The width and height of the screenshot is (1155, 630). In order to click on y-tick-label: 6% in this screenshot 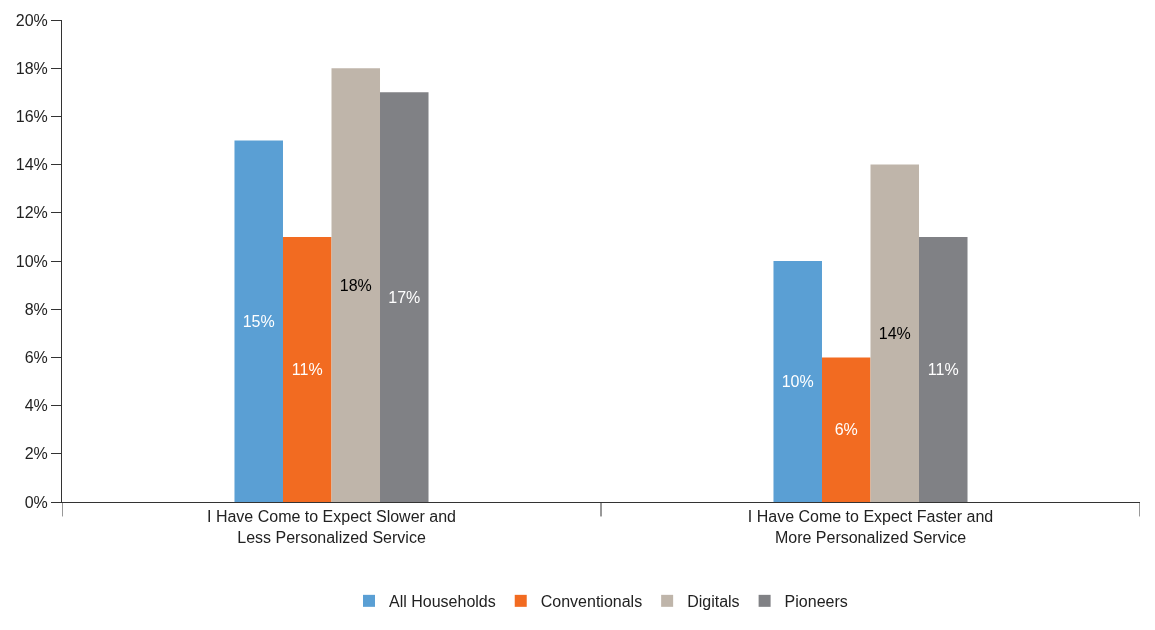, I will do `click(36, 357)`.